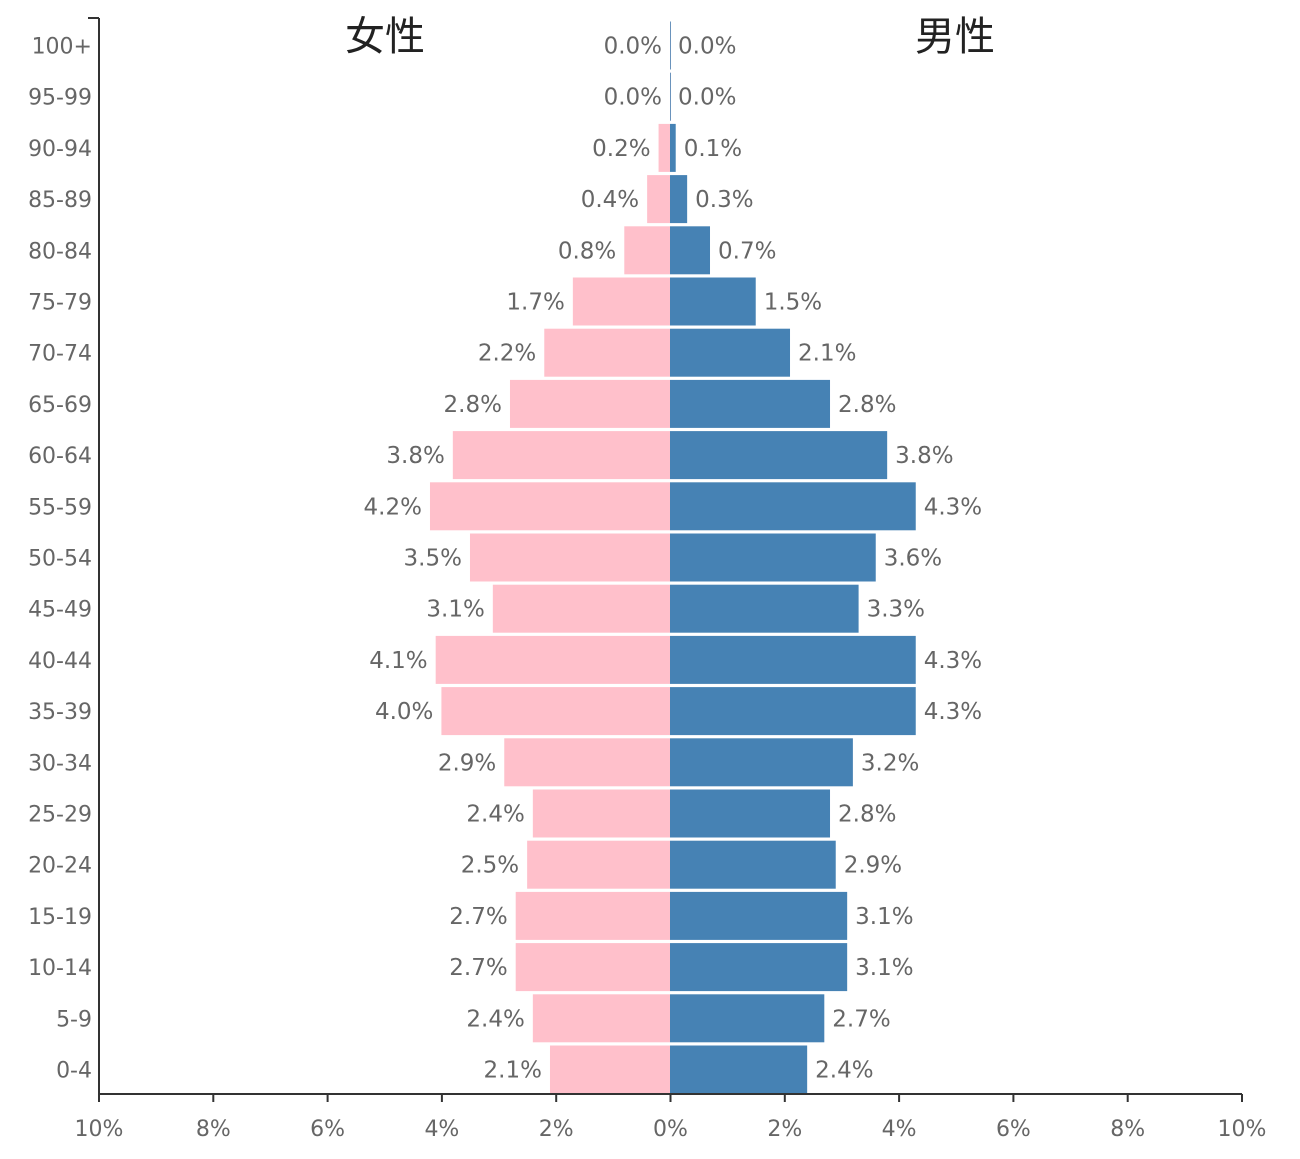  What do you see at coordinates (490, 866) in the screenshot?
I see `female-value-label: 2.5%` at bounding box center [490, 866].